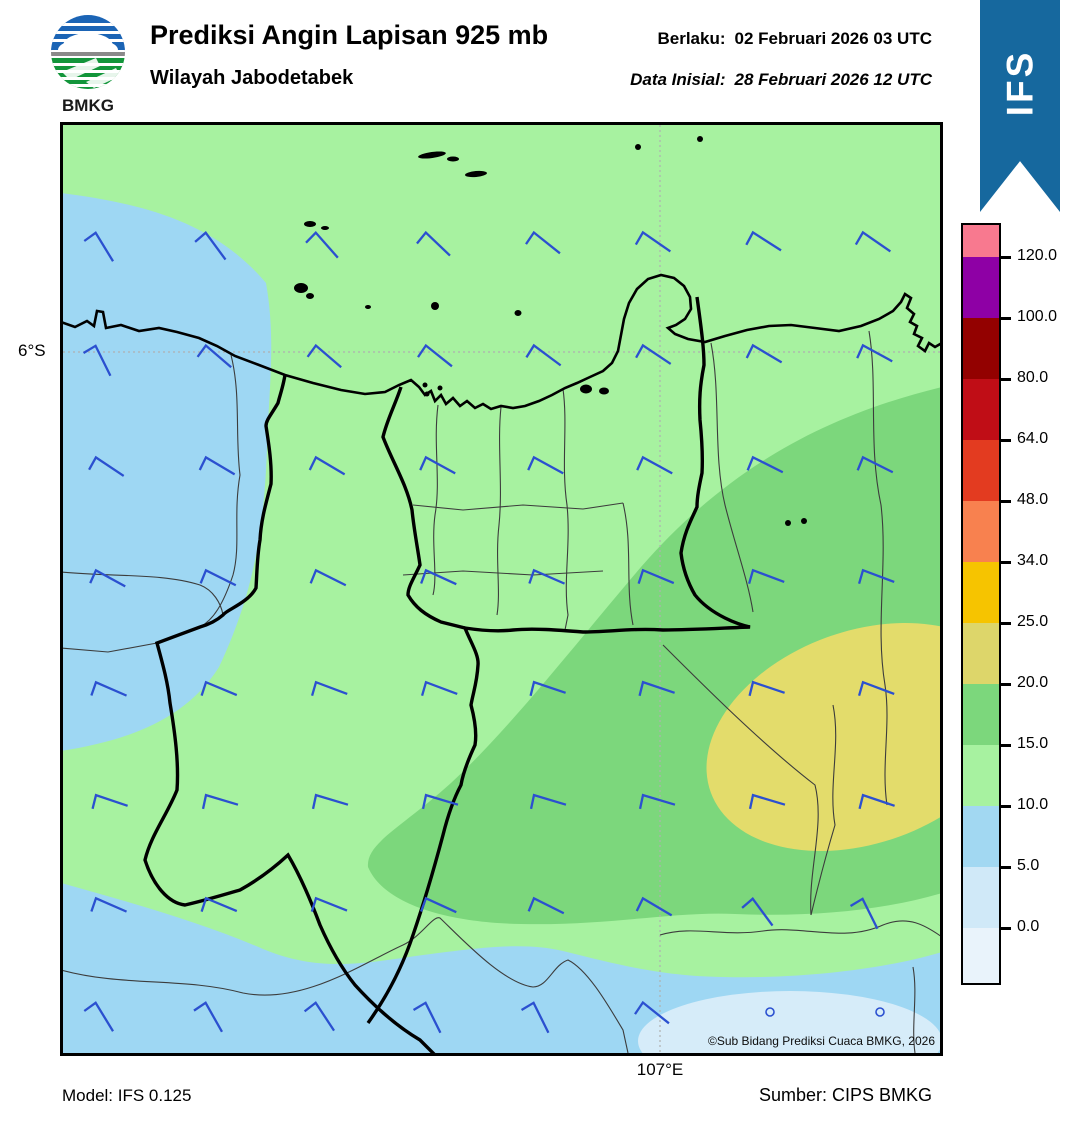 The height and width of the screenshot is (1128, 1081). I want to click on model-ribbon-label: IFS, so click(1019, 83).